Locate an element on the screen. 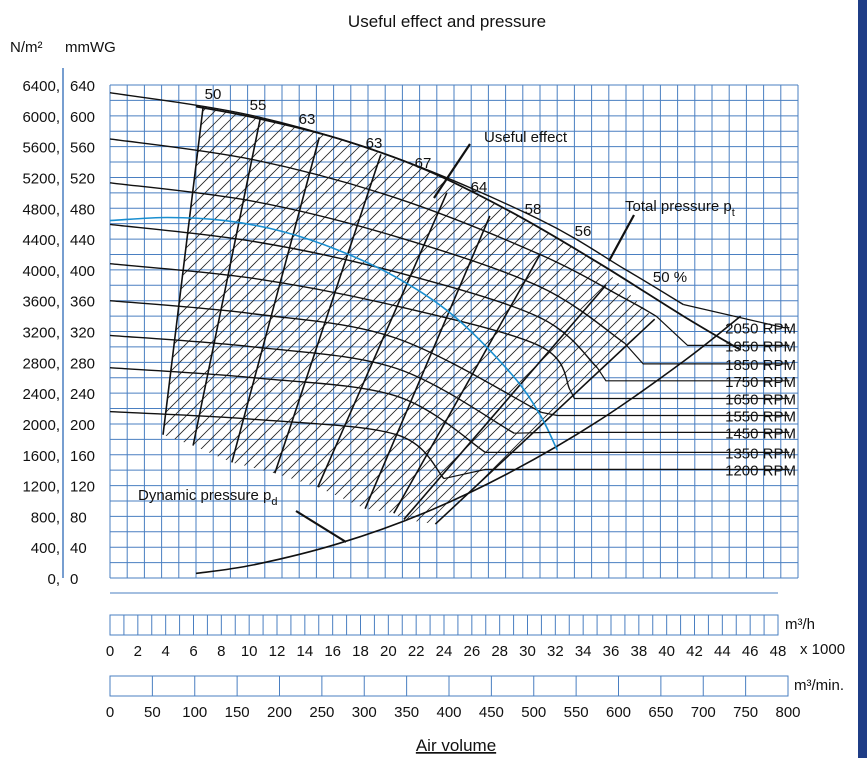  y-tick-label-nm2: 400, is located at coordinates (45, 548).